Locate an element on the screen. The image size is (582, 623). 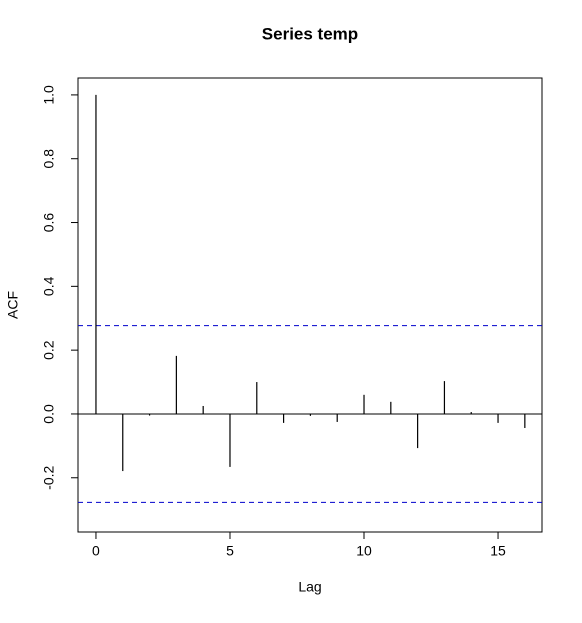
y-tick-label: 0.6 is located at coordinates (49, 223).